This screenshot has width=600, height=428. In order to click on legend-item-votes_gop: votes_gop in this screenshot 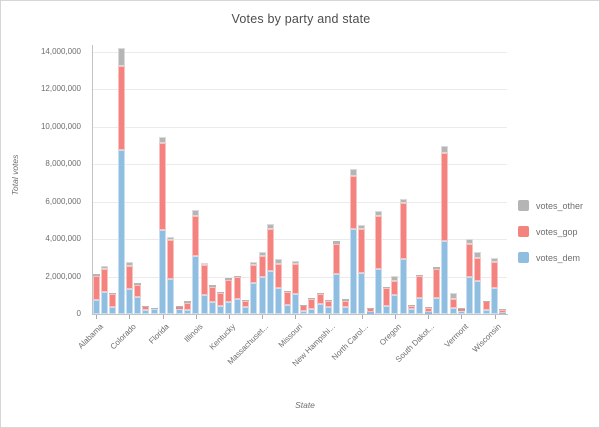, I will do `click(550, 231)`.